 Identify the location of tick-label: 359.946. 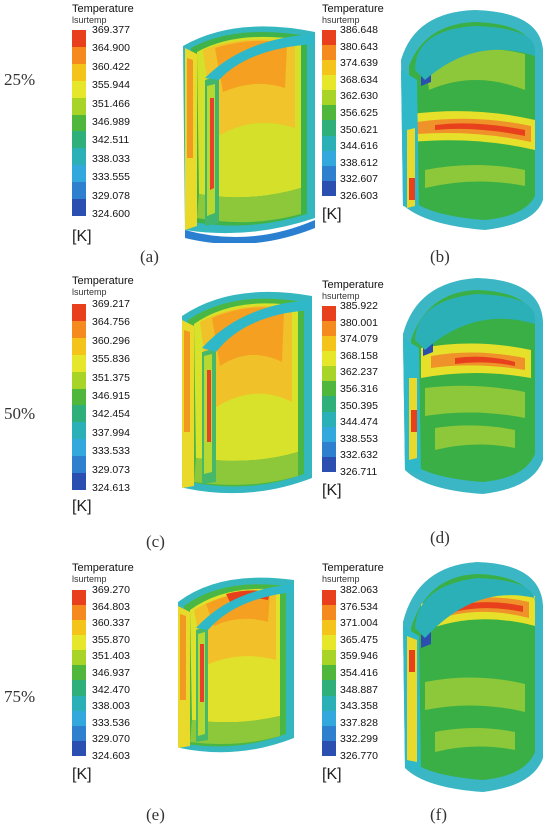
(359, 656).